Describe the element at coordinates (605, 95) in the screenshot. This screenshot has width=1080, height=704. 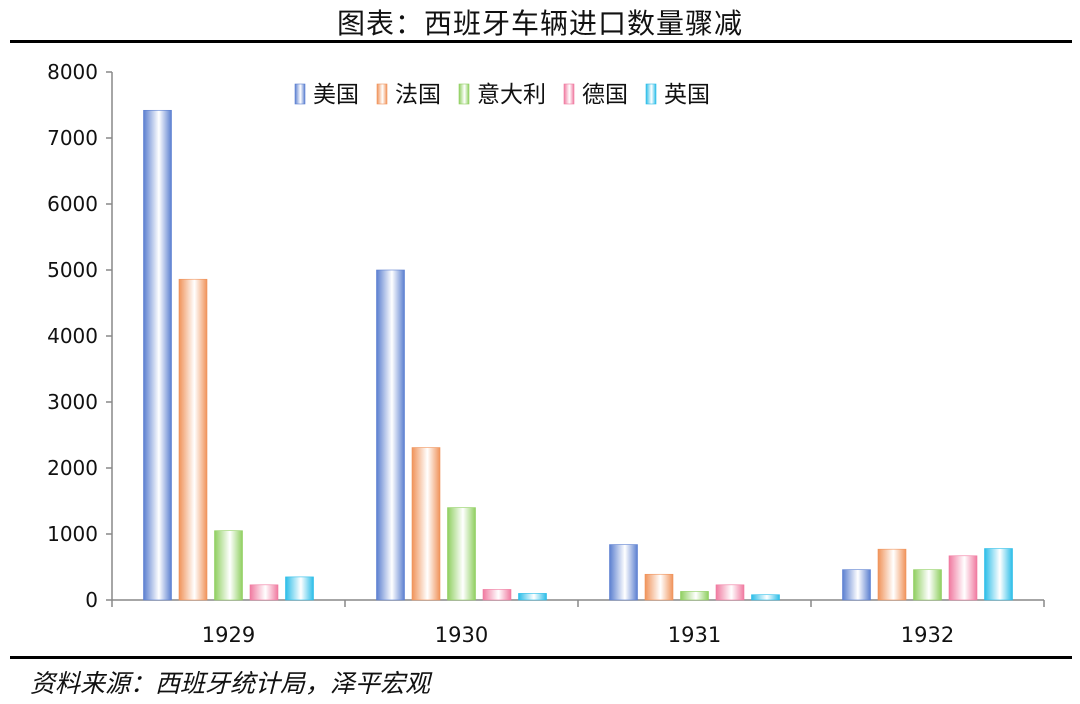
I see `legend-label: 德国` at that location.